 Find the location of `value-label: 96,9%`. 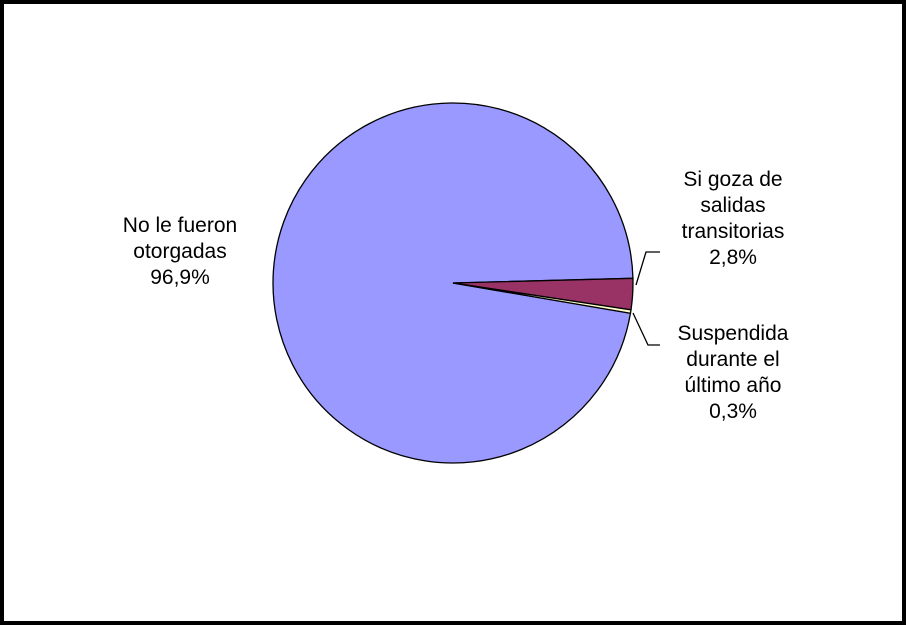

value-label: 96,9% is located at coordinates (180, 277).